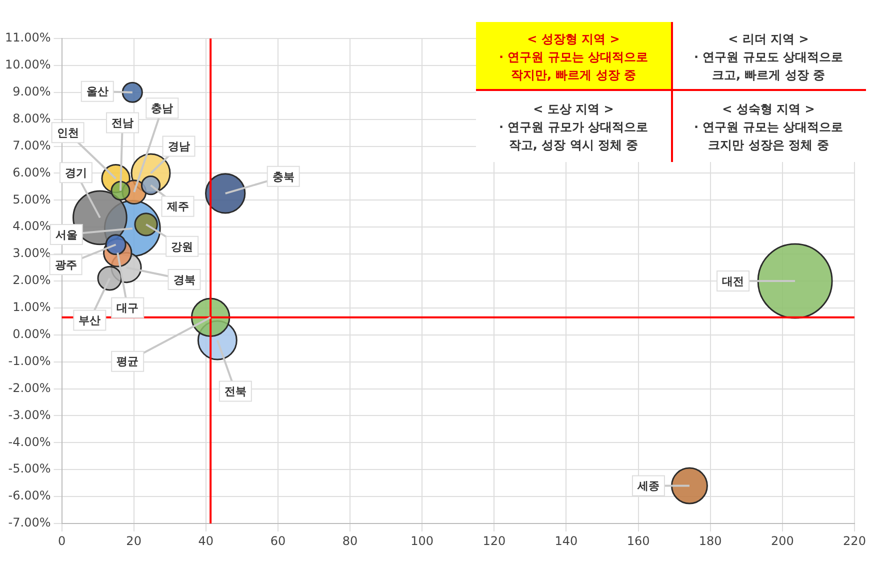 This screenshot has height=562, width=893. Describe the element at coordinates (768, 39) in the screenshot. I see `annotation: < 리더 지역 >` at that location.